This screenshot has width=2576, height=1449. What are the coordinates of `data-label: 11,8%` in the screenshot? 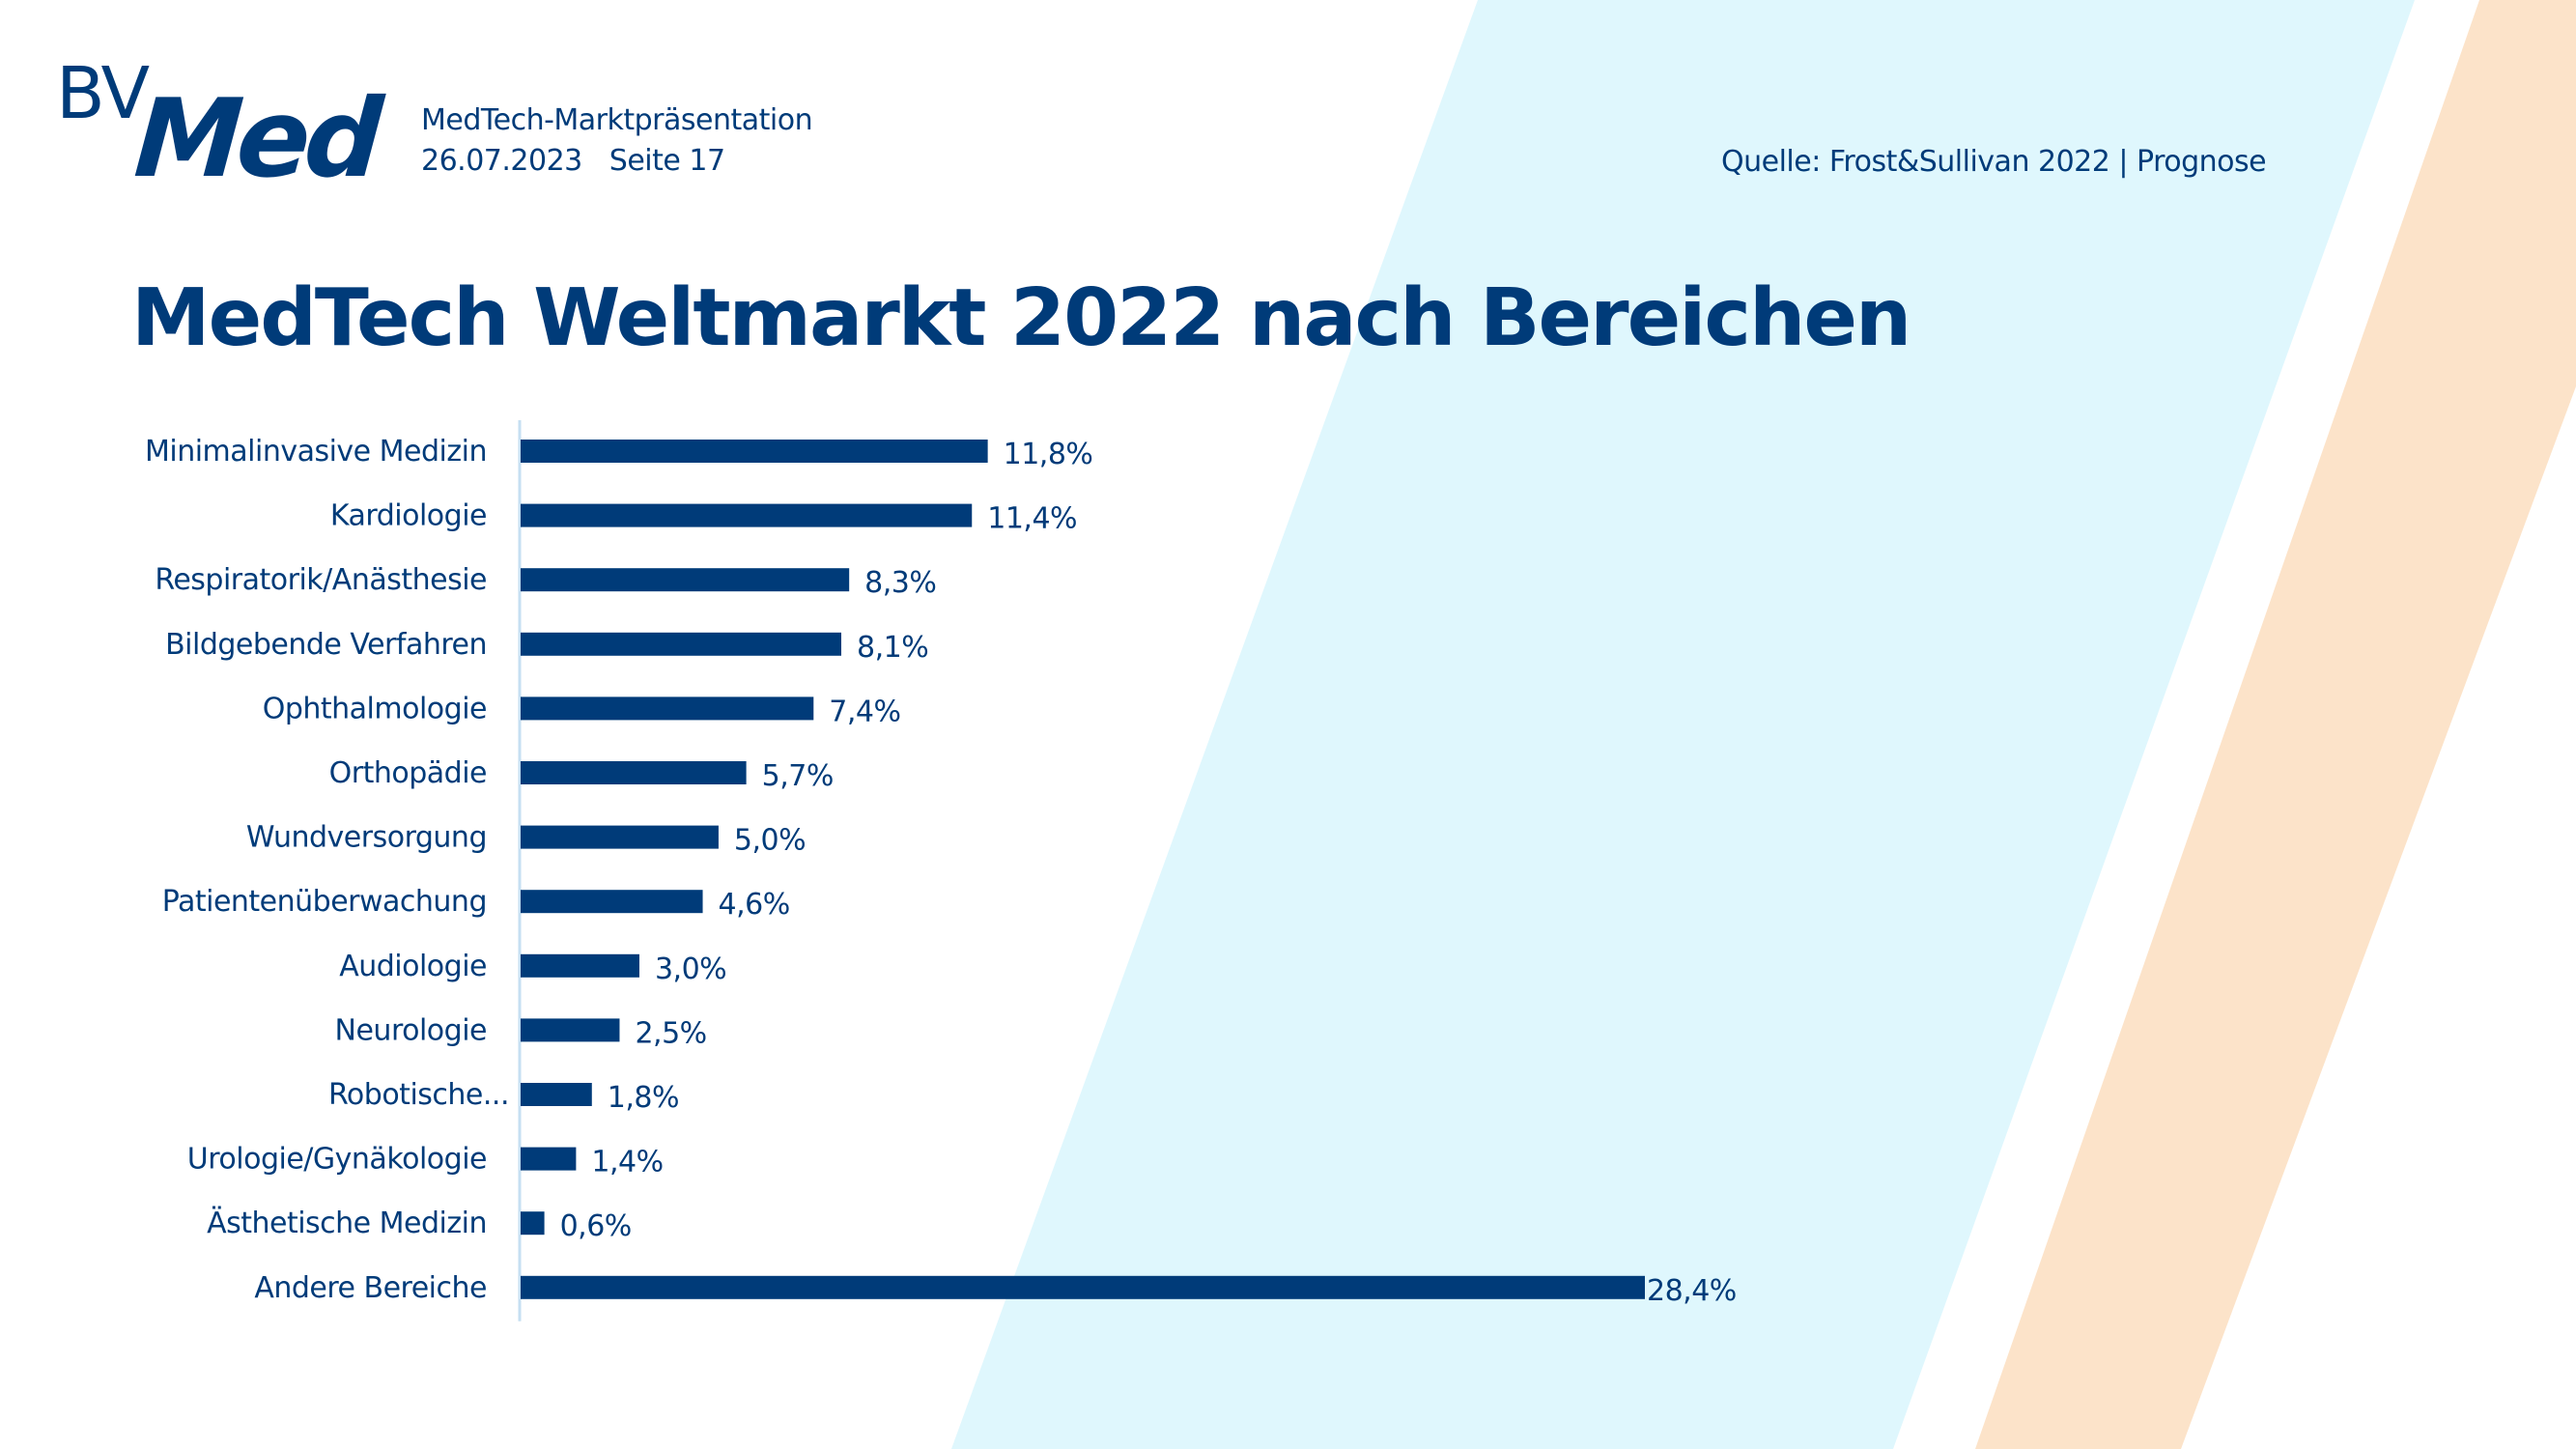 It's located at (1048, 454).